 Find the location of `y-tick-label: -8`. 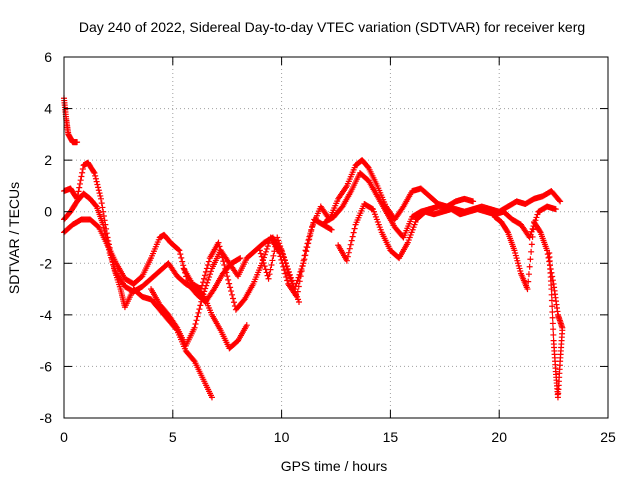

y-tick-label: -8 is located at coordinates (46, 418).